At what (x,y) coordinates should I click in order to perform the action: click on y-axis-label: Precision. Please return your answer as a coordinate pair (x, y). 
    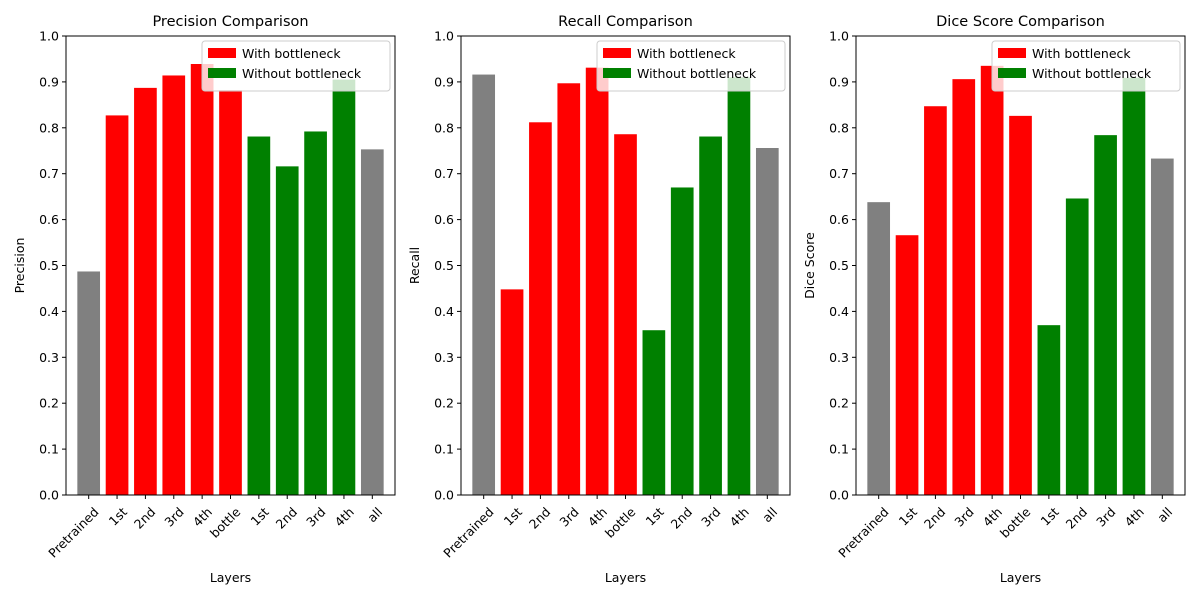
    Looking at the image, I should click on (19, 266).